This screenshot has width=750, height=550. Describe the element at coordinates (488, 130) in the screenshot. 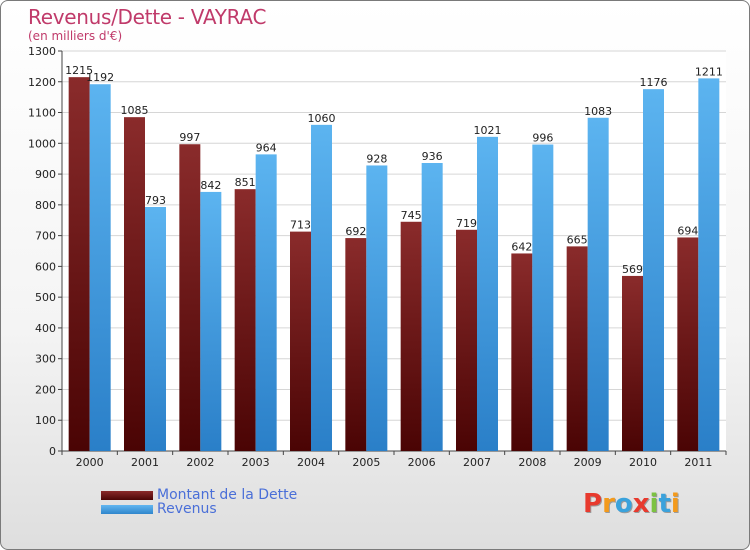

I see `data-label: 1021` at that location.